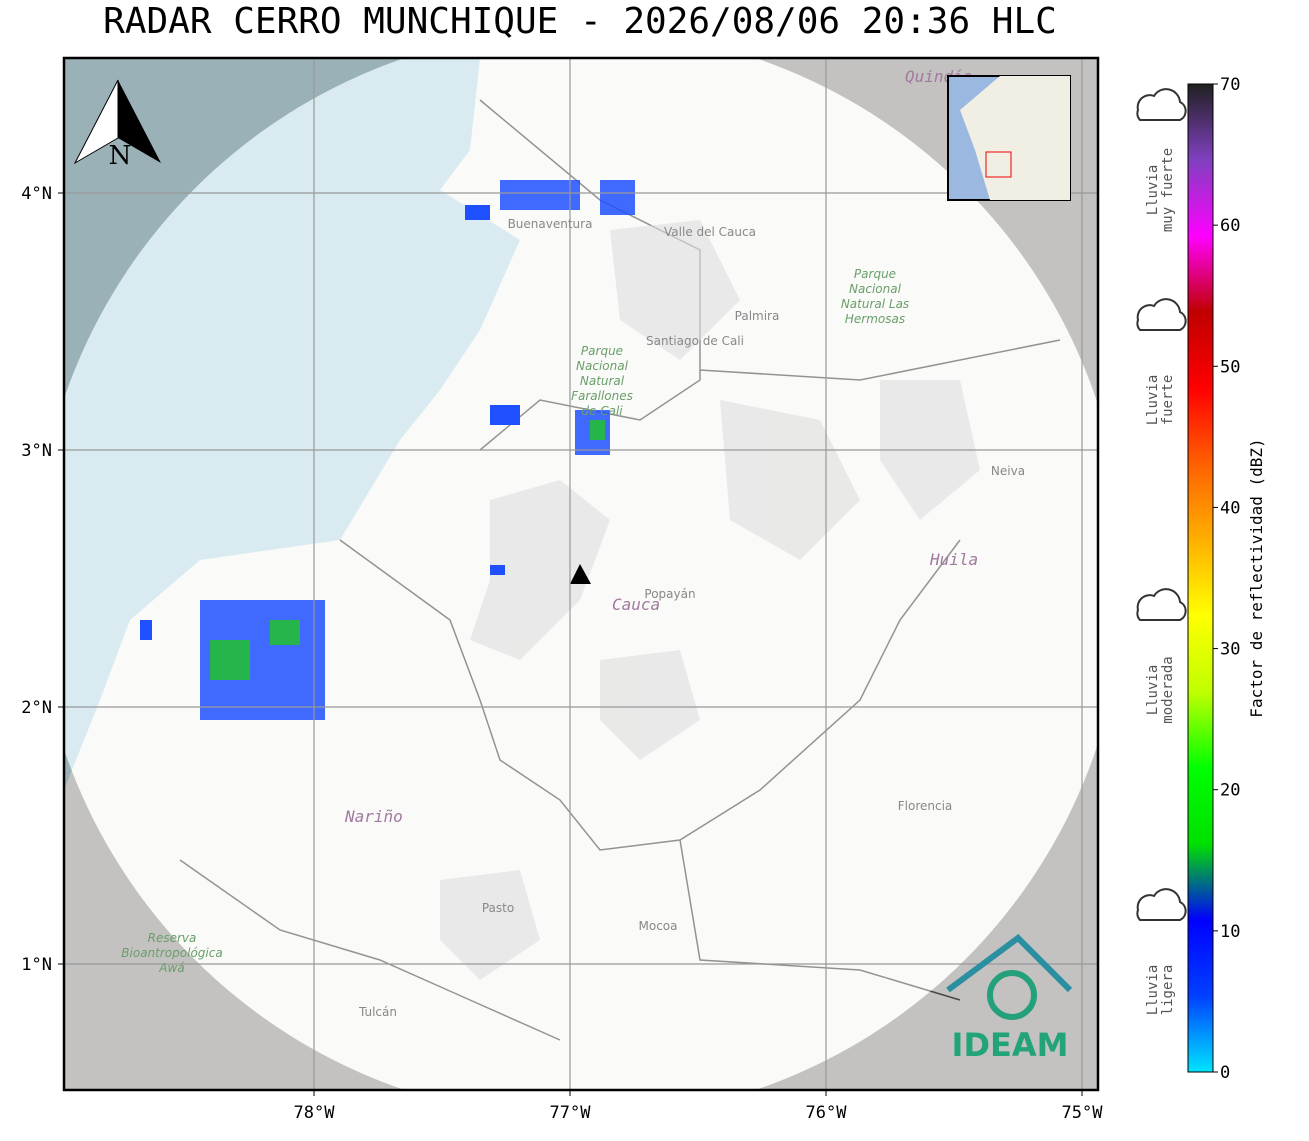  I want to click on place-label: Neiva, so click(1008, 471).